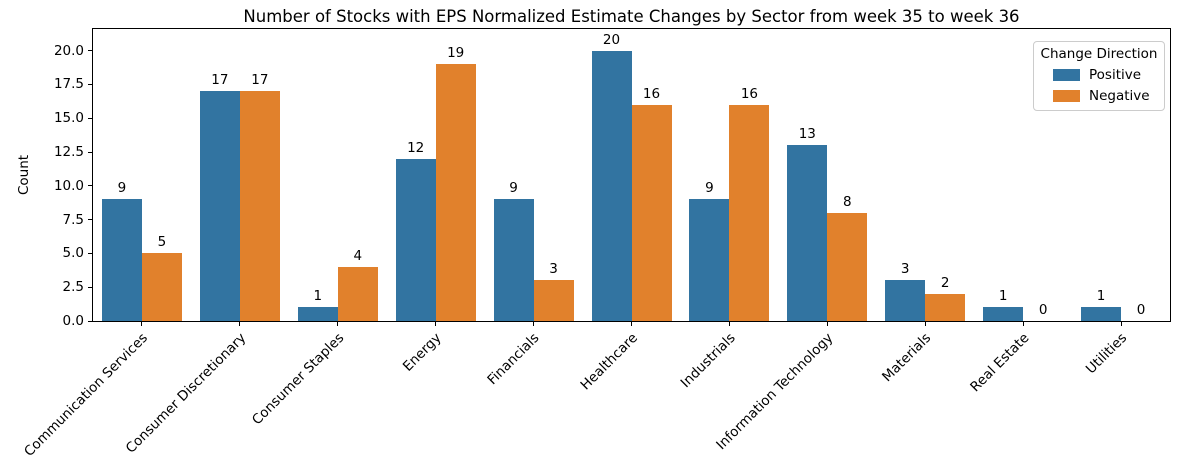 The height and width of the screenshot is (466, 1178). Describe the element at coordinates (1066, 75) in the screenshot. I see `legend-swatch-positive` at that location.